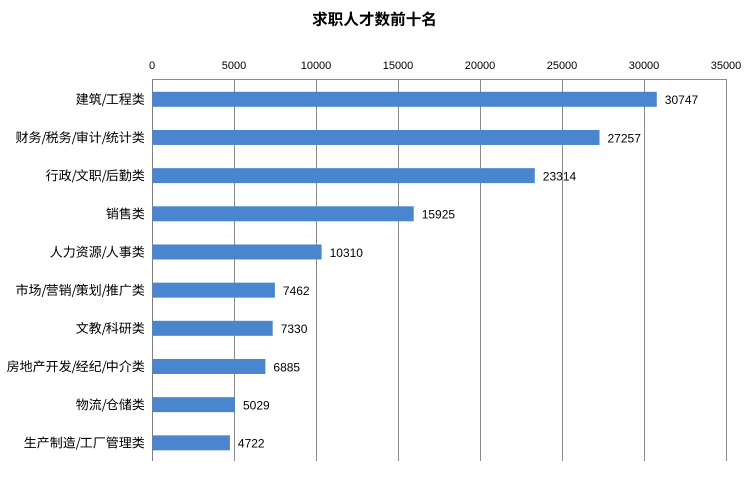 The width and height of the screenshot is (750, 478). I want to click on svg-text: 0, so click(152, 66).